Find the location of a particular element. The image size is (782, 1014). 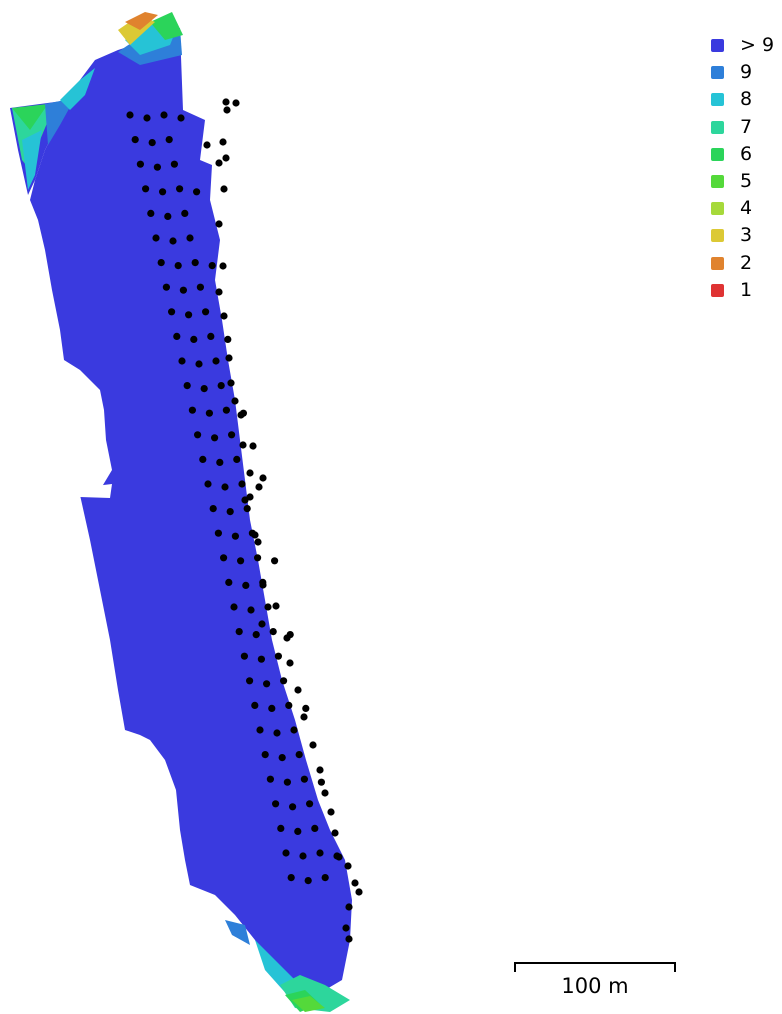

legend-label: 7 is located at coordinates (746, 126).